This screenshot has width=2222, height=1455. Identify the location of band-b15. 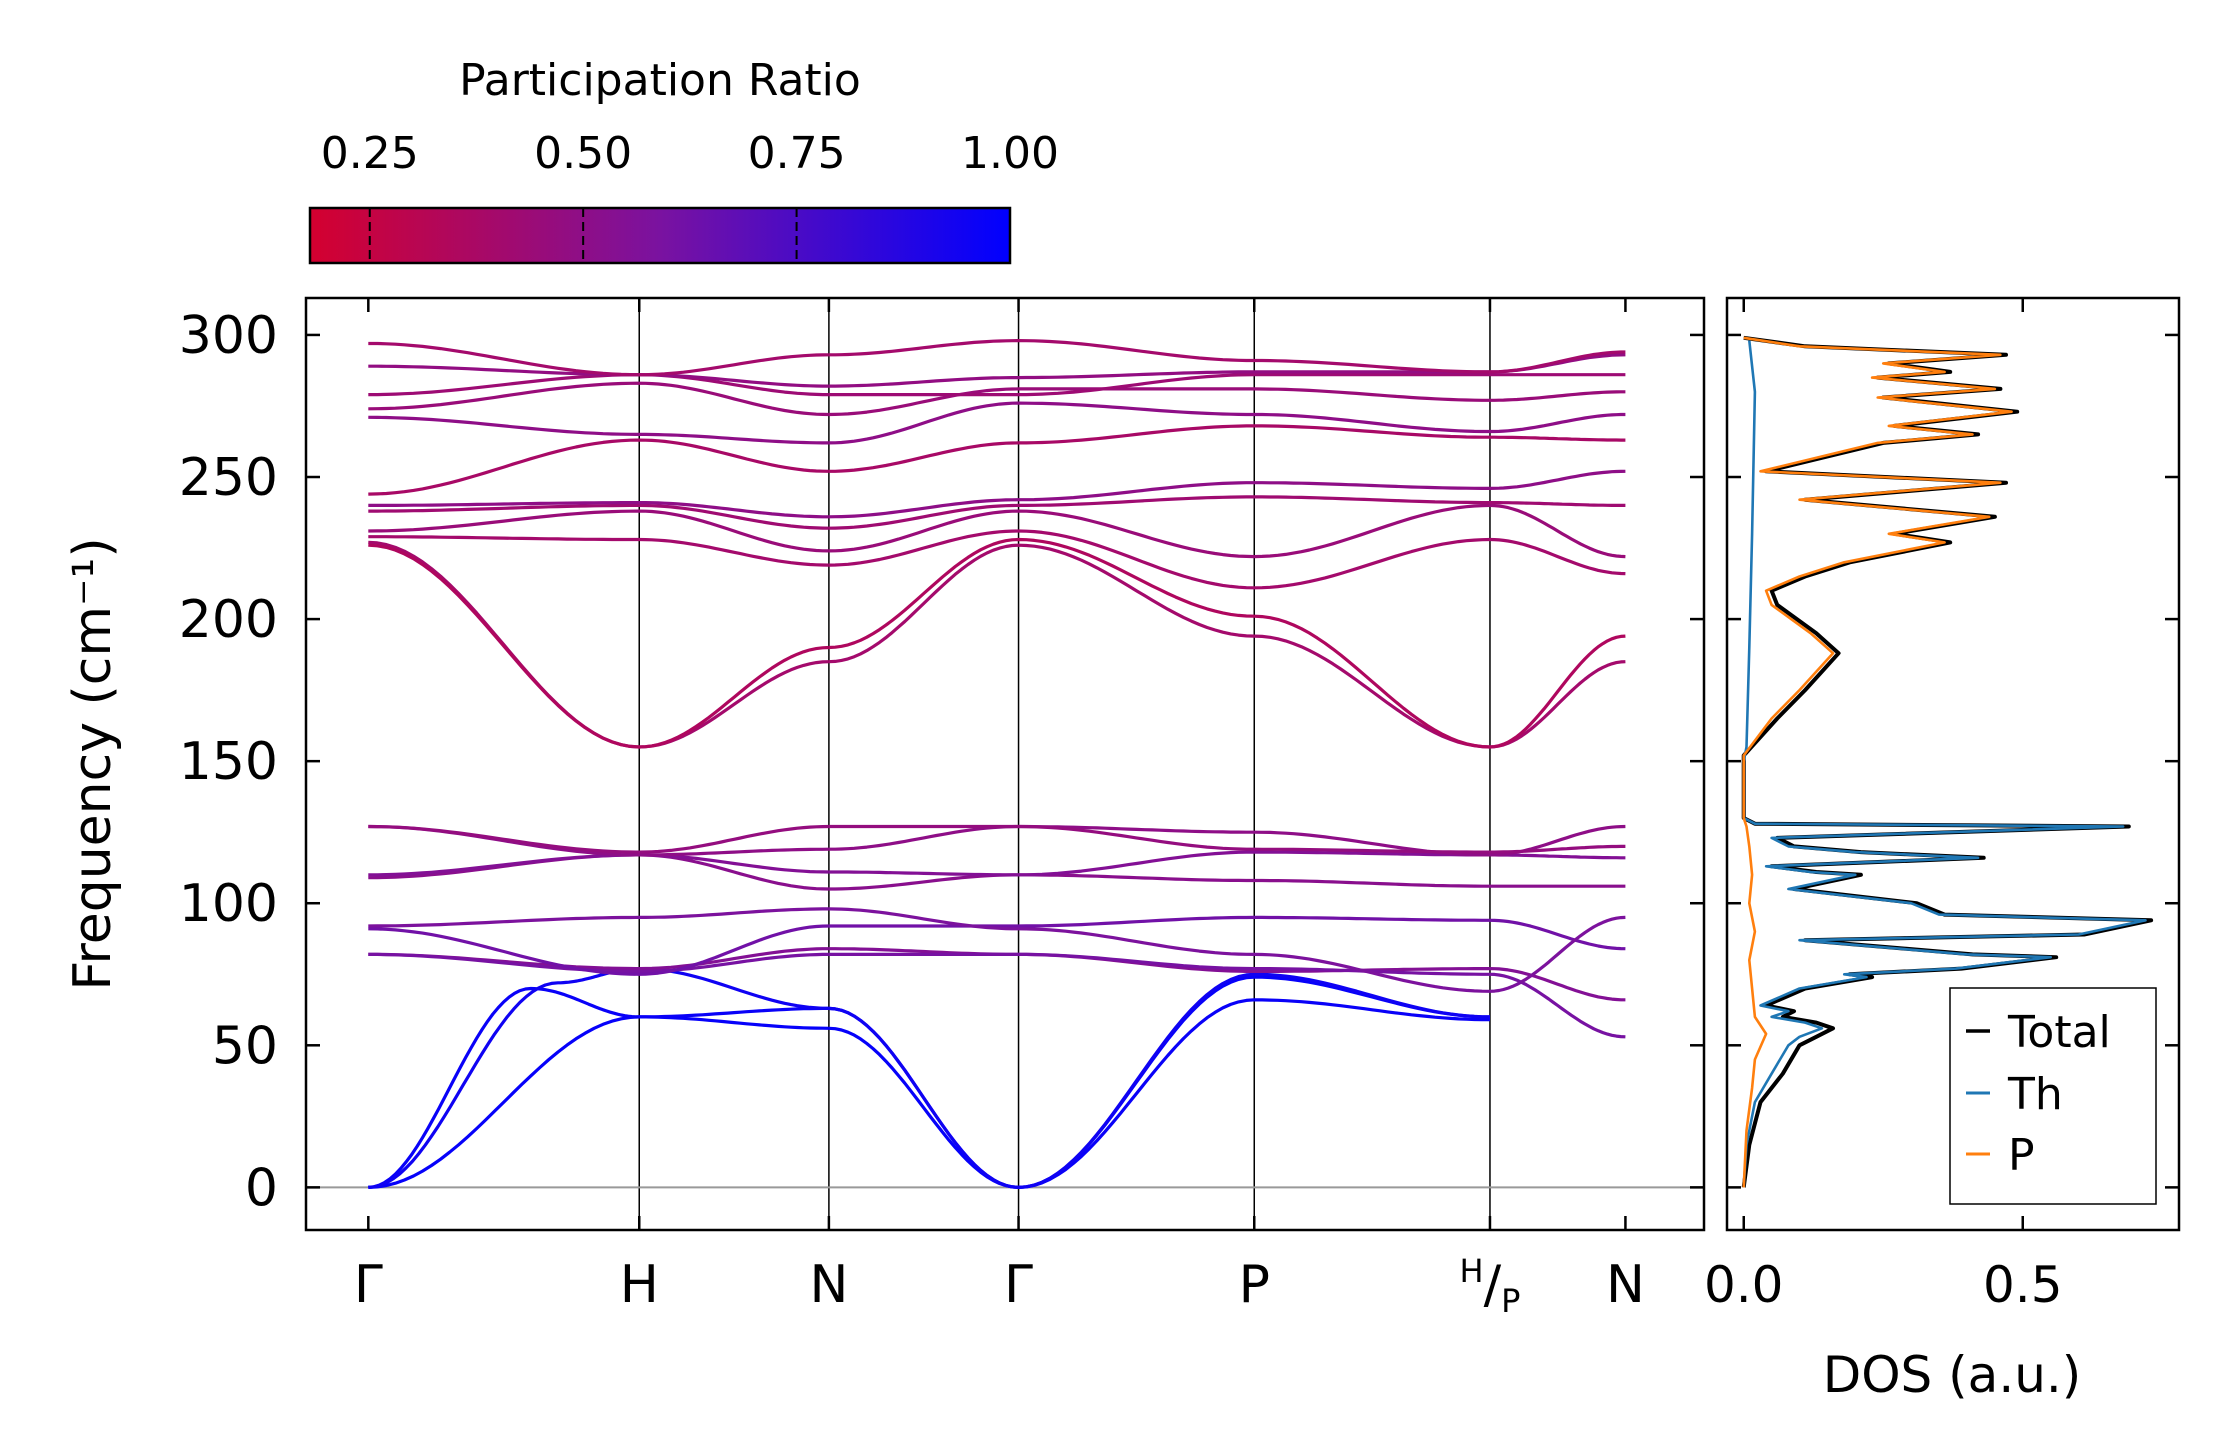
(997, 644).